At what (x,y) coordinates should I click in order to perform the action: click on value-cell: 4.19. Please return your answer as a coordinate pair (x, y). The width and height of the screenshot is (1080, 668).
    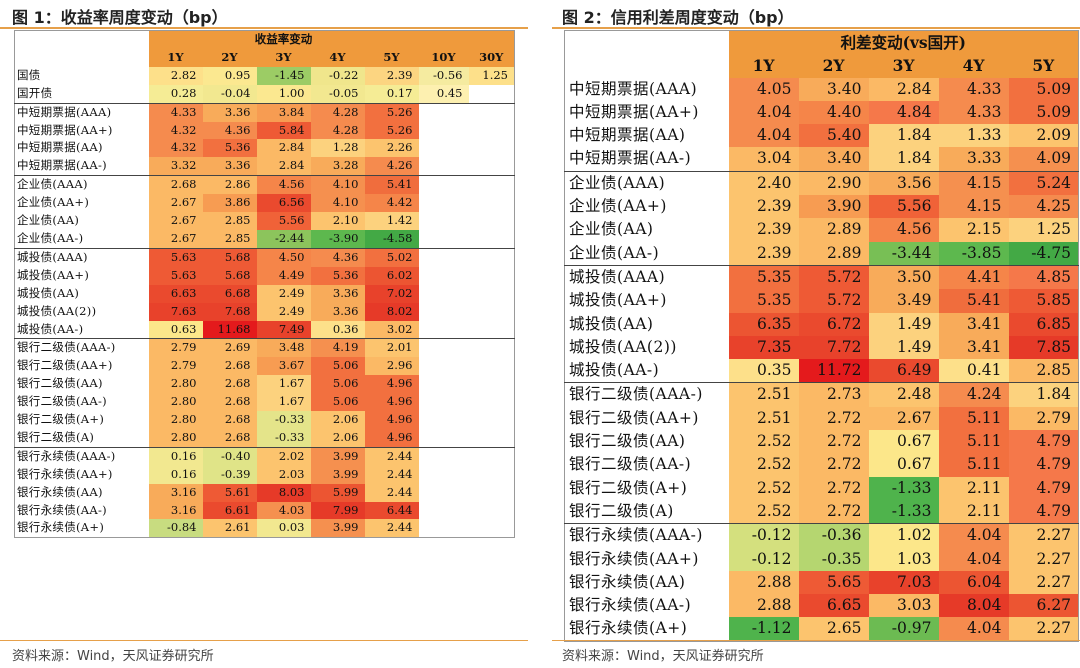
    Looking at the image, I should click on (337, 348).